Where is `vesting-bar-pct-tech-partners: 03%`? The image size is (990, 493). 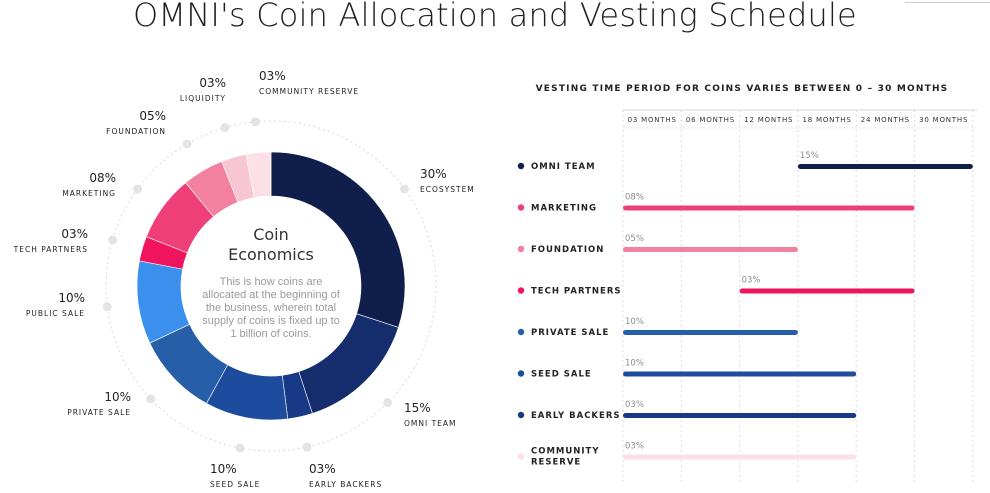 vesting-bar-pct-tech-partners: 03% is located at coordinates (751, 281).